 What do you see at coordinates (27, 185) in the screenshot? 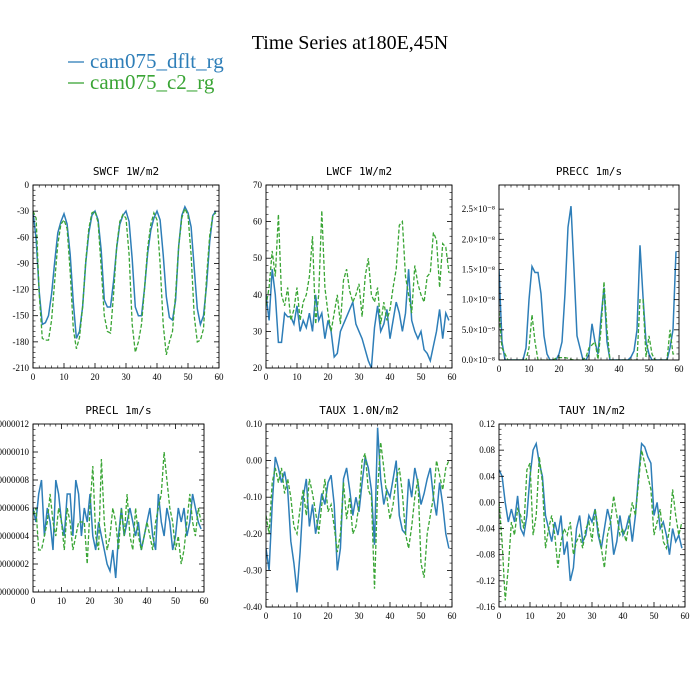
I see `y-tick-label: 0` at bounding box center [27, 185].